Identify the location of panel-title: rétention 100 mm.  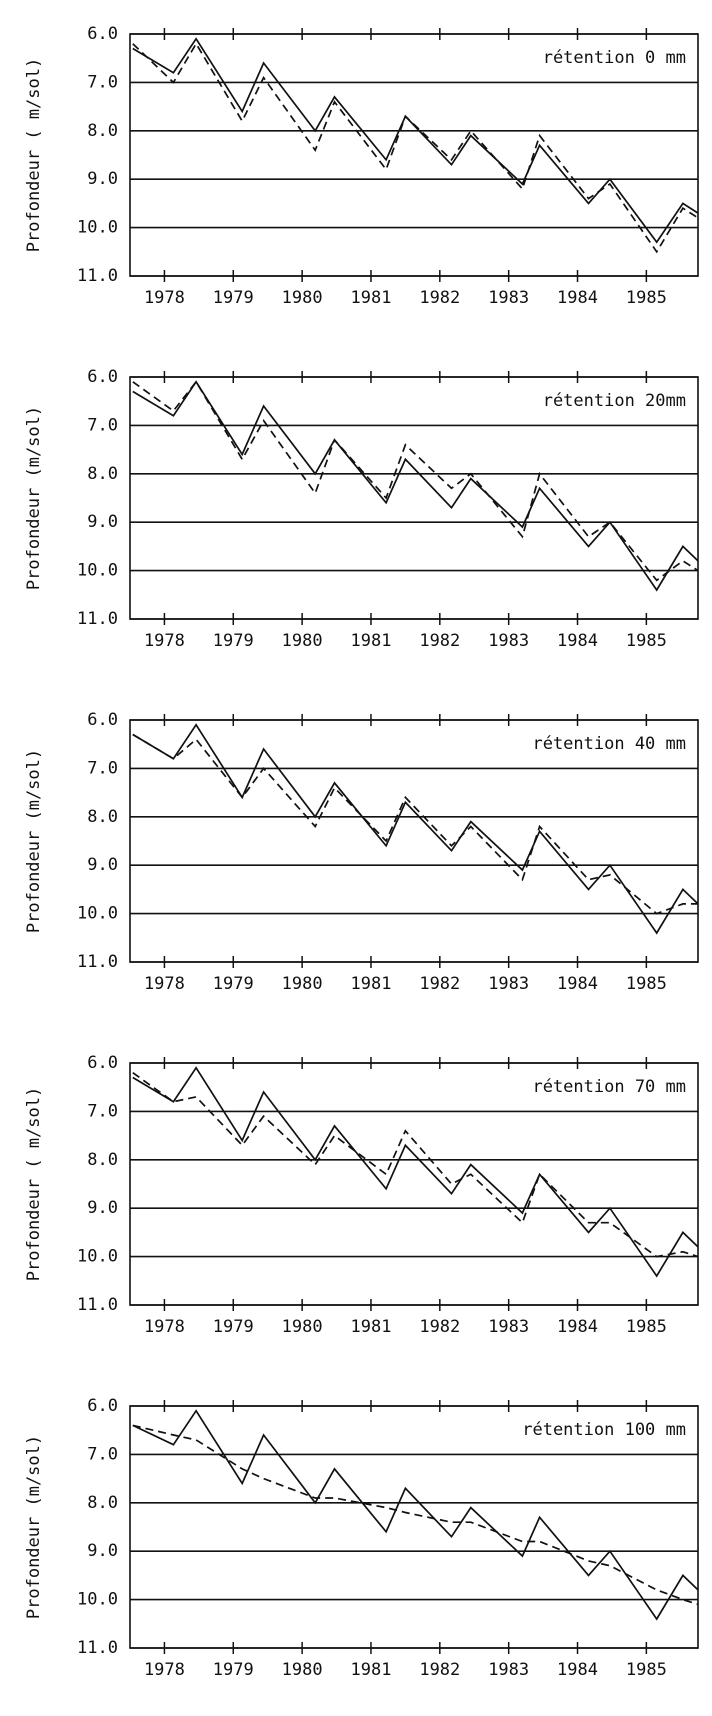
(604, 1430).